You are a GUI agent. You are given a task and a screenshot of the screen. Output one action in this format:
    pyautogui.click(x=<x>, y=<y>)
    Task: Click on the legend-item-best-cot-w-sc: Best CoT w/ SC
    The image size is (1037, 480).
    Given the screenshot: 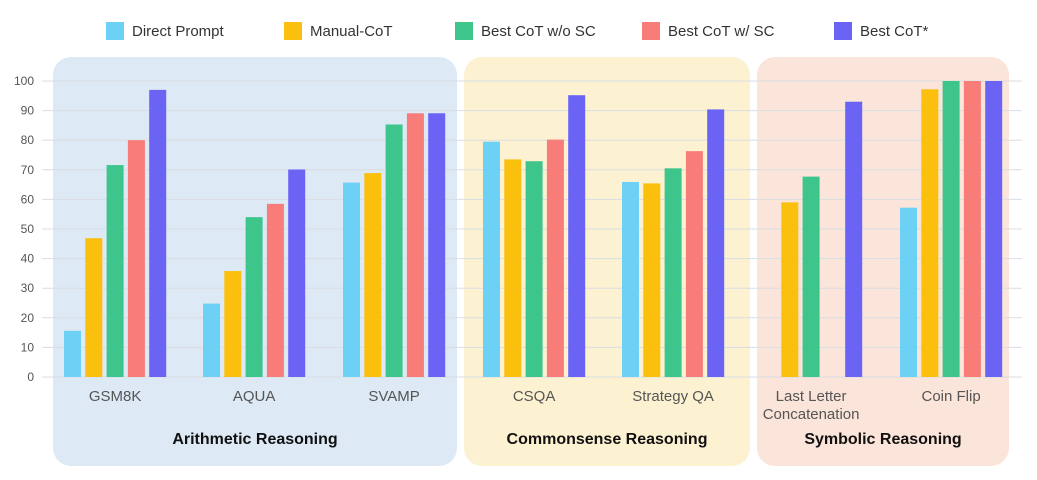 What is the action you would take?
    pyautogui.click(x=708, y=31)
    